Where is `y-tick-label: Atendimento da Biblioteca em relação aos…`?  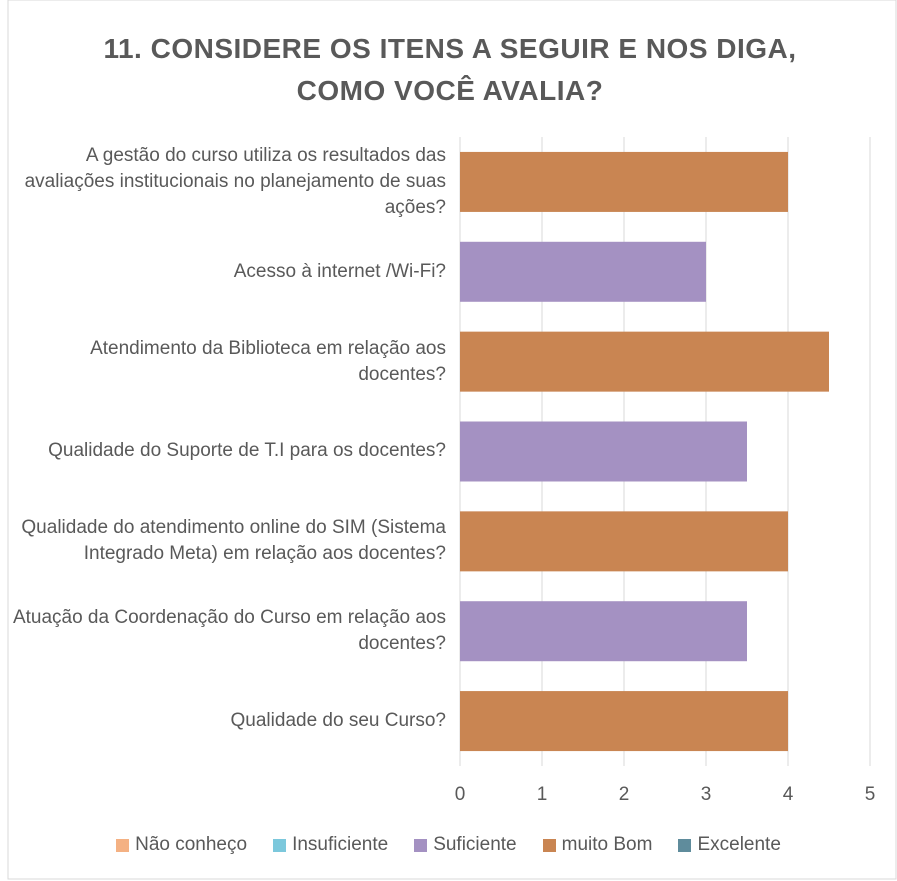 y-tick-label: Atendimento da Biblioteca em relação aos… is located at coordinates (268, 361).